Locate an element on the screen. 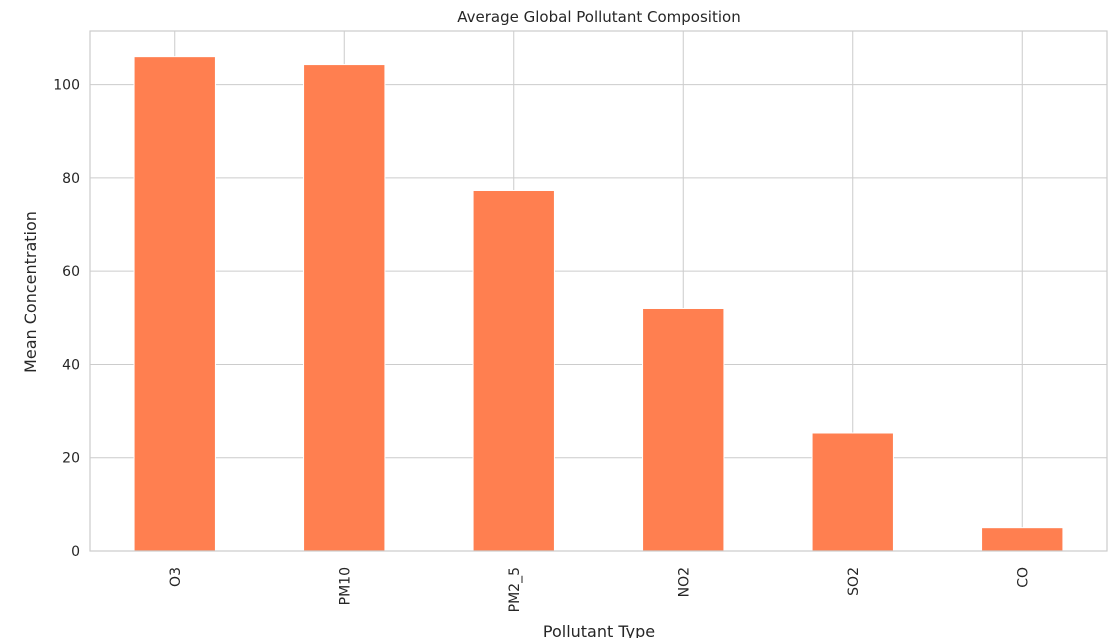  x-tick-label: NO2 is located at coordinates (684, 582).